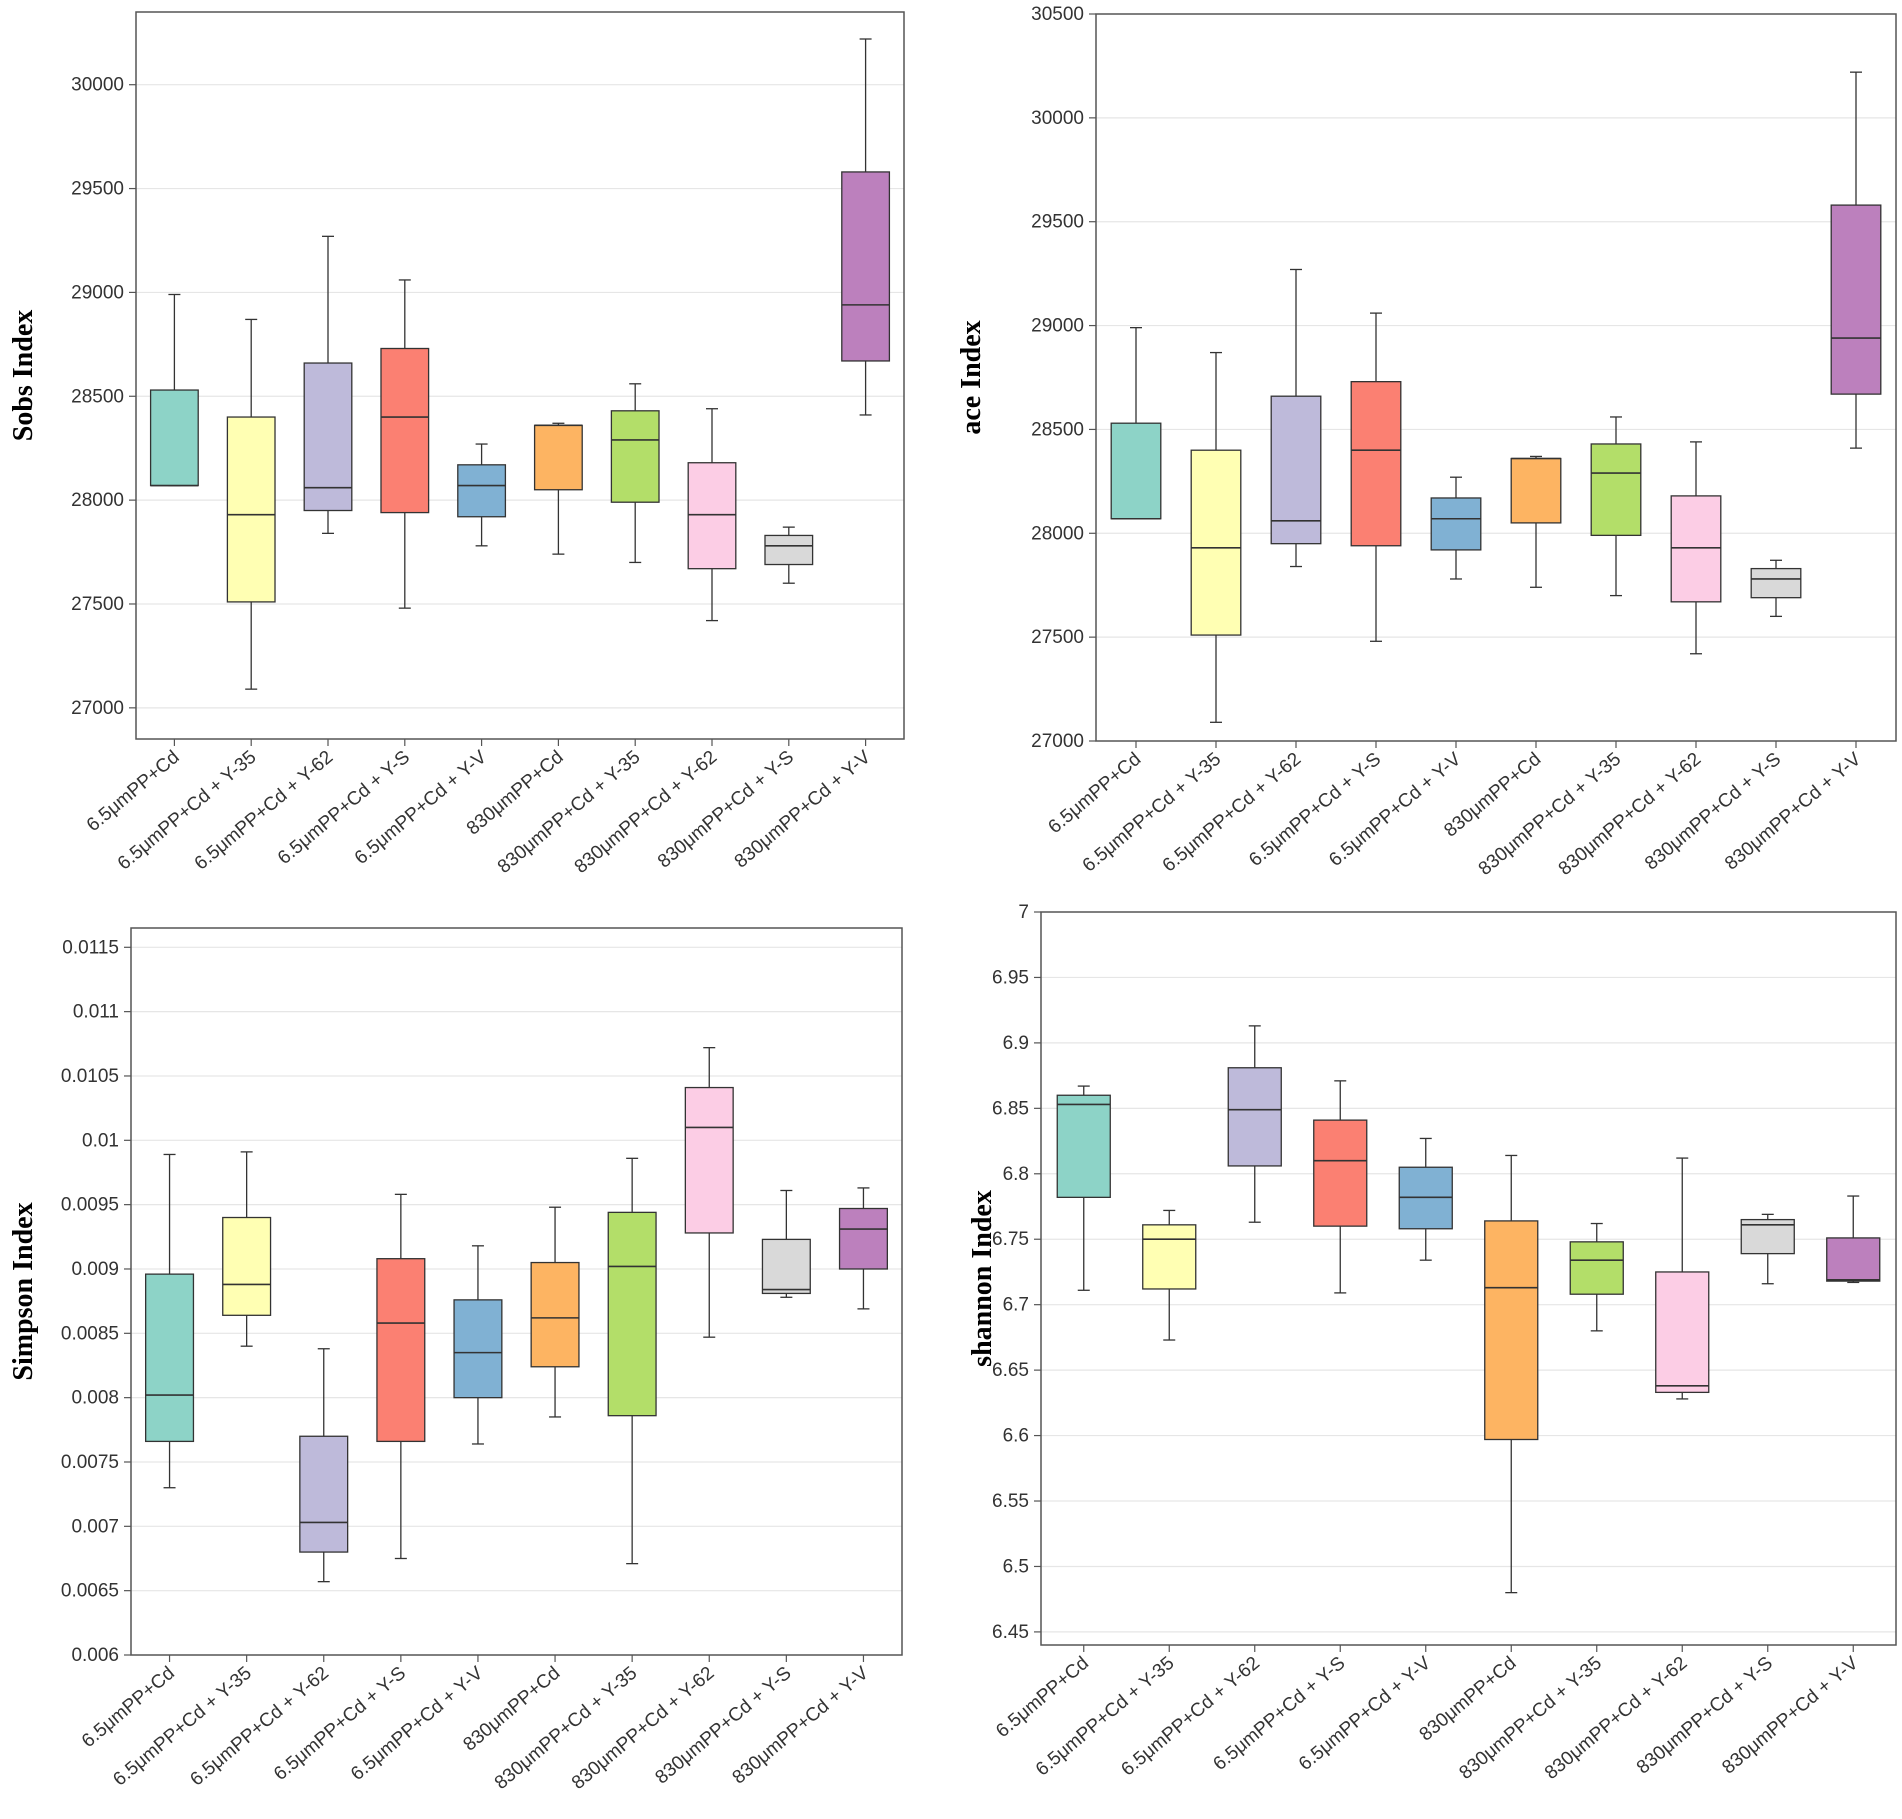 This screenshot has height=1819, width=1902. Describe the element at coordinates (1010, 1370) in the screenshot. I see `y-tick-label: 6.65` at that location.